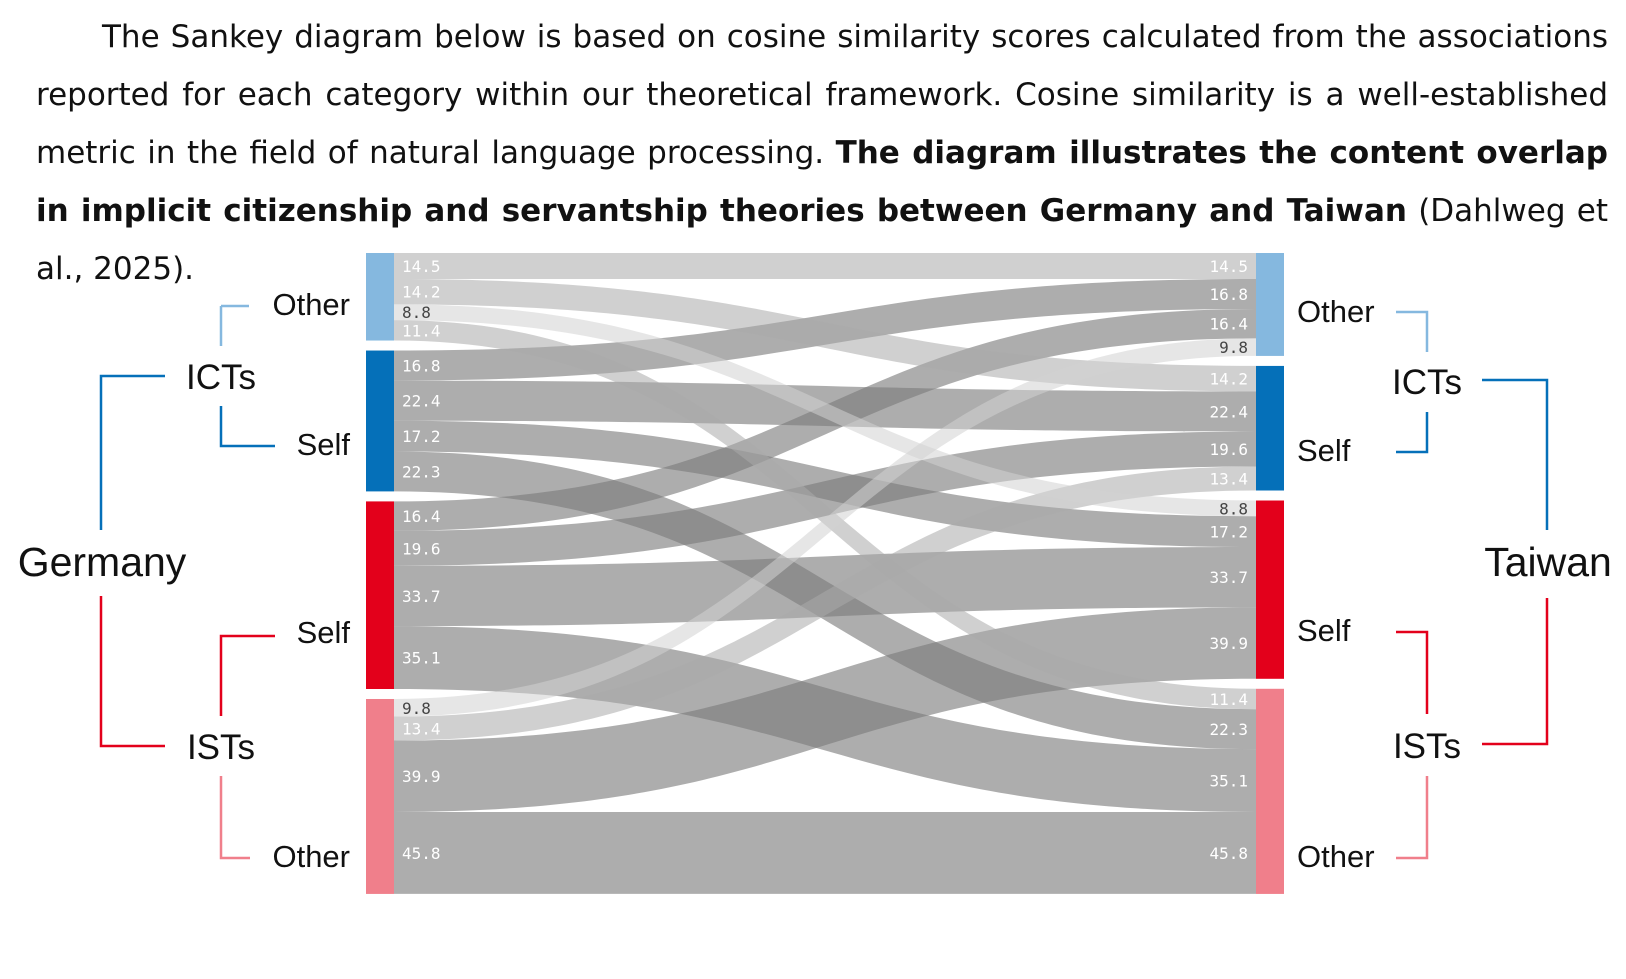 Image resolution: width=1626 pixels, height=979 pixels. I want to click on left-value-ict-self-to-ist-self: 17.2, so click(421, 436).